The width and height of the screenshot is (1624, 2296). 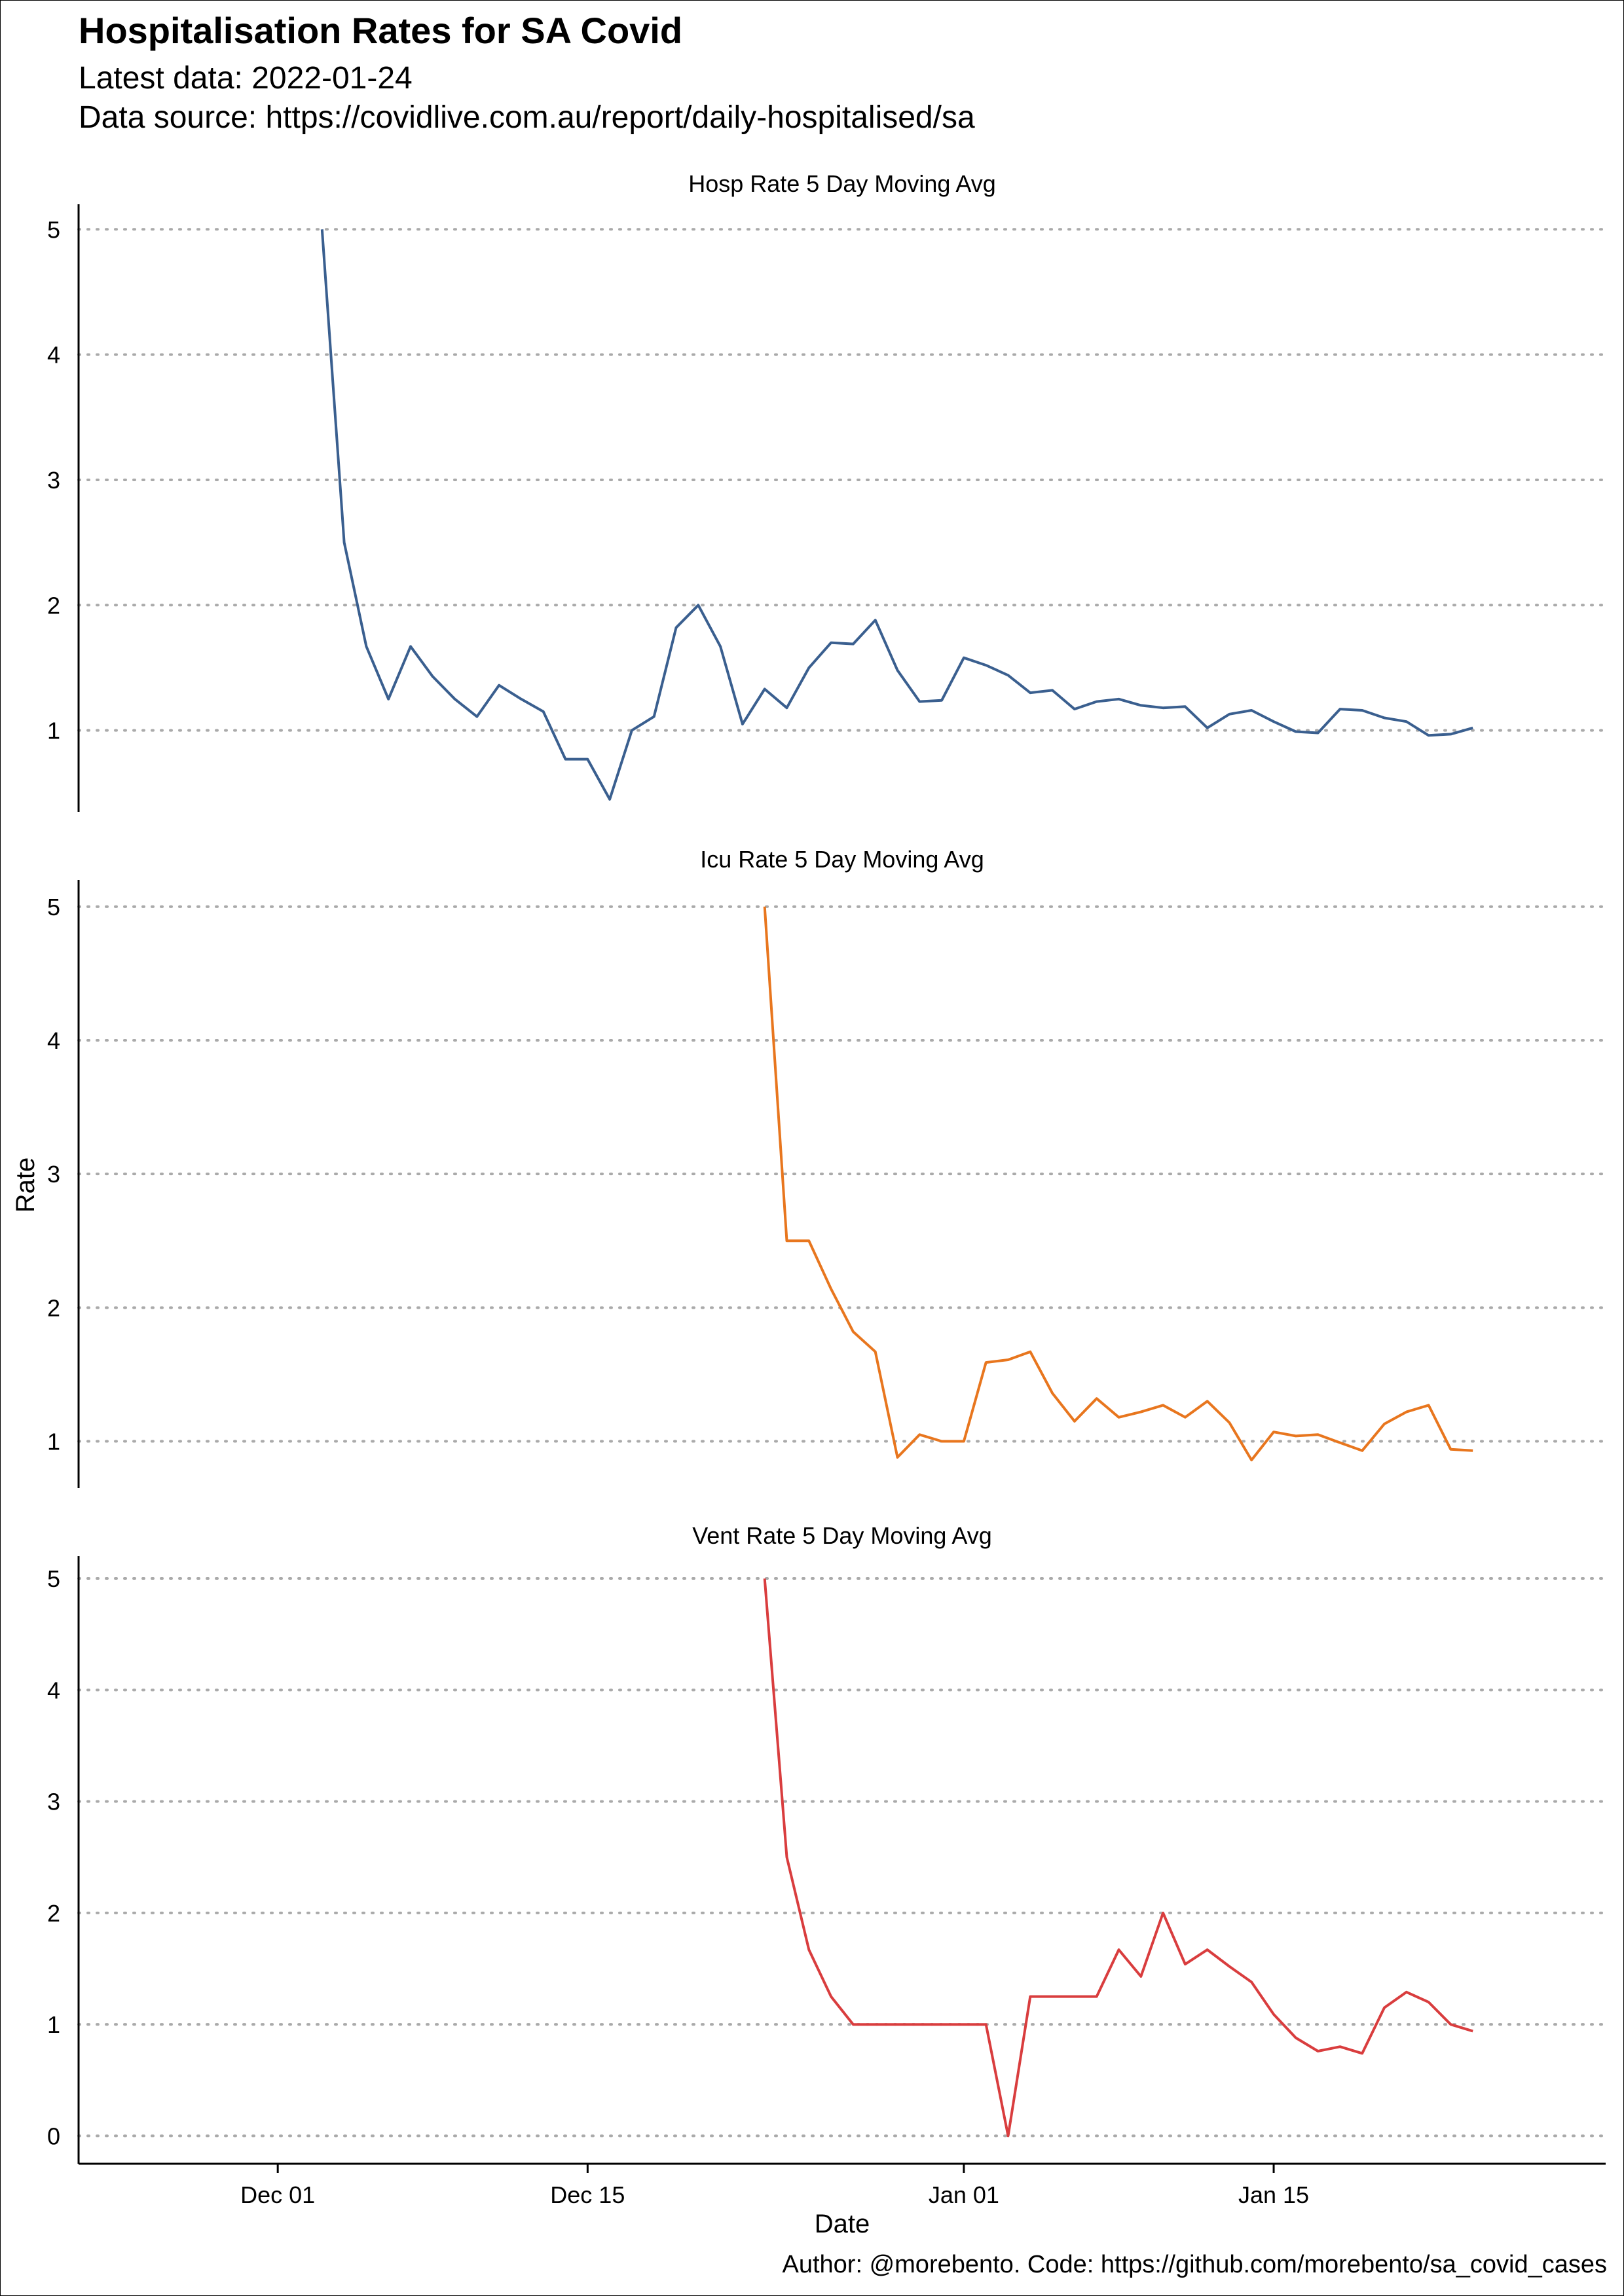 I want to click on x-tick-label: Dec 01, so click(x=277, y=2194).